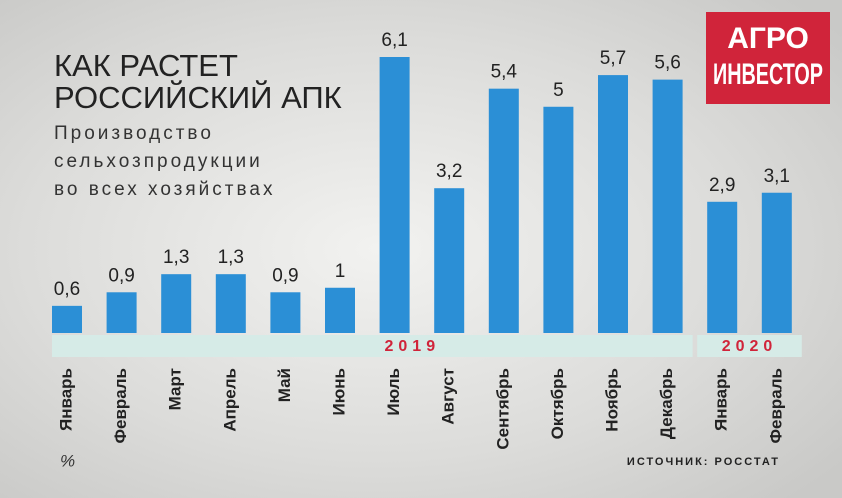 This screenshot has width=842, height=498. What do you see at coordinates (448, 396) in the screenshot?
I see `x-tick-label: Август` at bounding box center [448, 396].